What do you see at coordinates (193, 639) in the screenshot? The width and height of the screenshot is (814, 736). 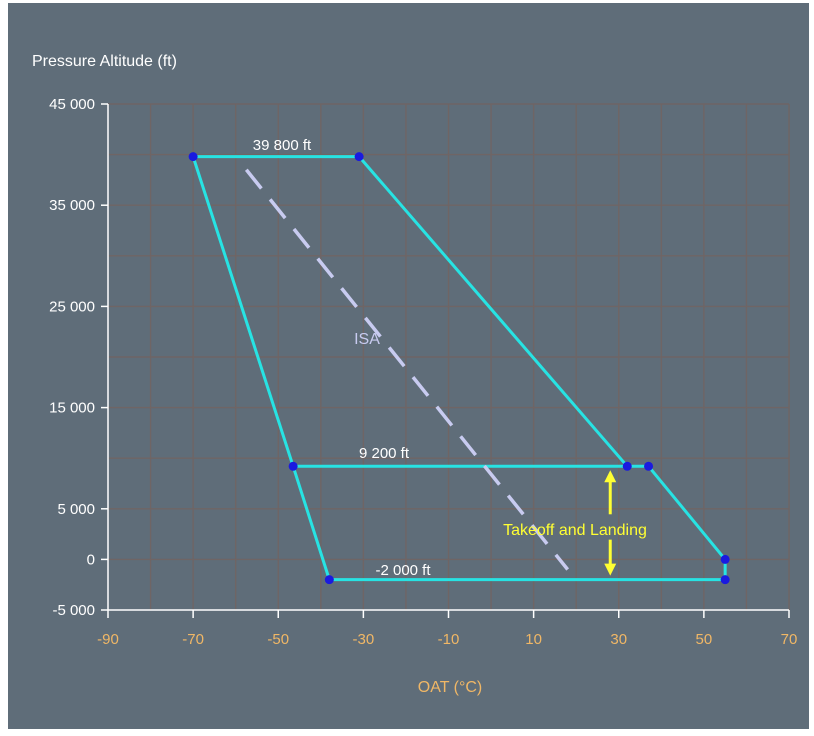 I see `x-tick-label: -70` at bounding box center [193, 639].